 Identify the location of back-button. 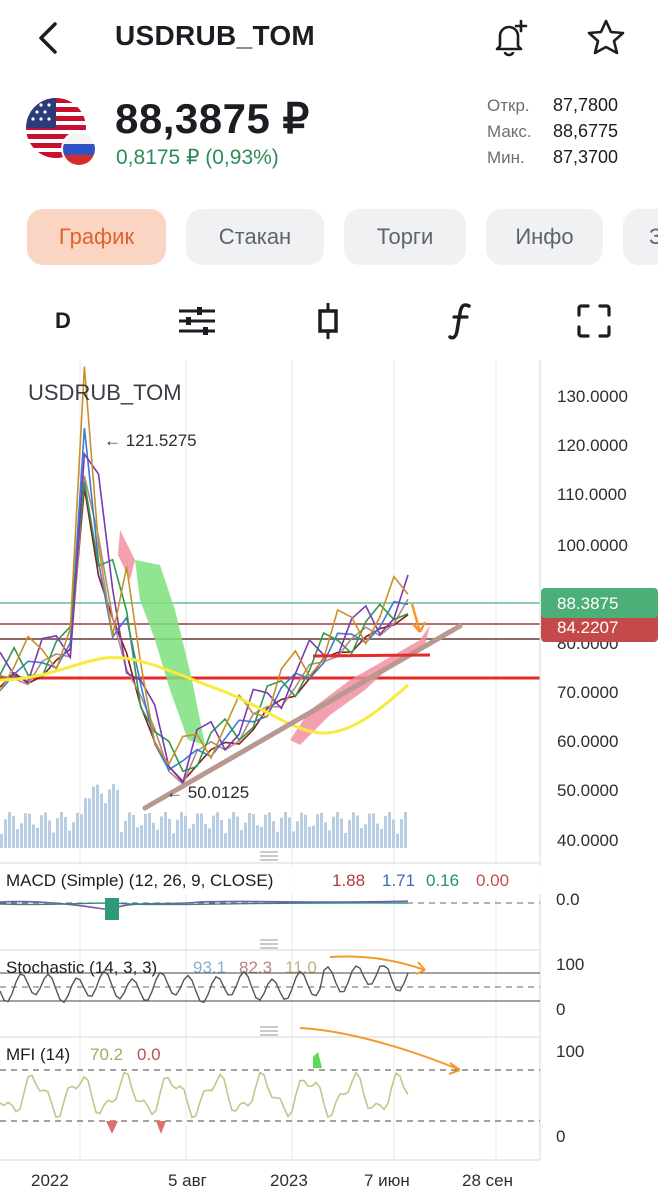
(48, 38).